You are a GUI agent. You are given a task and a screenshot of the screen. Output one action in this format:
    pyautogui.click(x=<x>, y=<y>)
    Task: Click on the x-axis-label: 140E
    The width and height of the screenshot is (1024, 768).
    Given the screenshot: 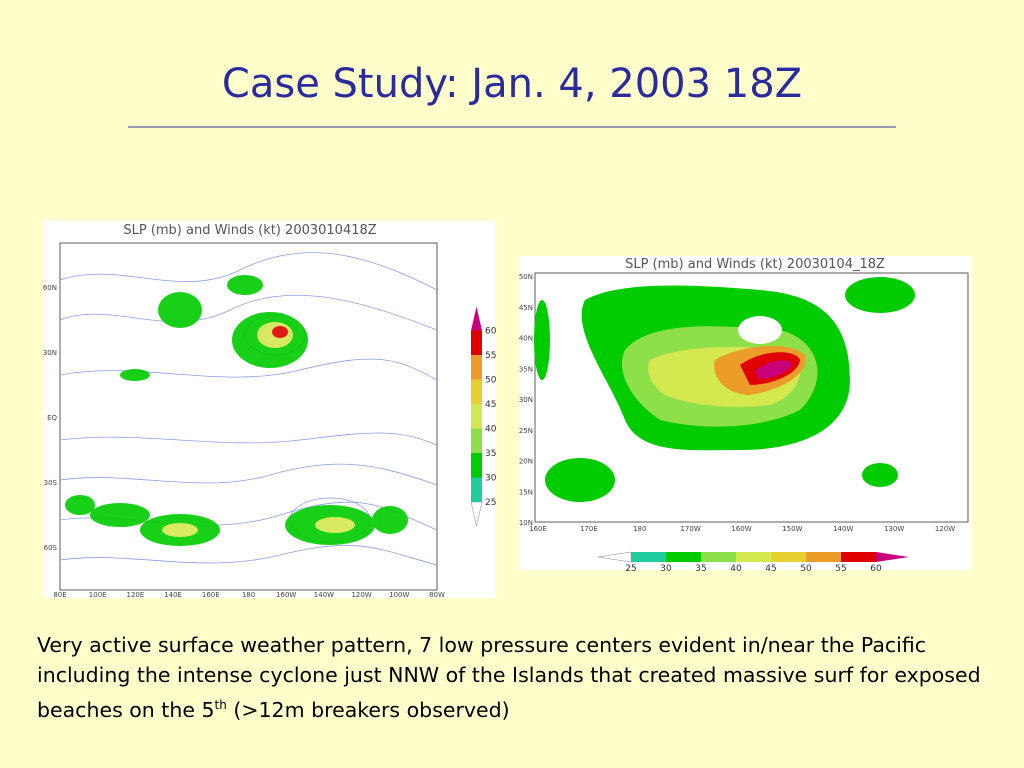 What is the action you would take?
    pyautogui.click(x=173, y=595)
    